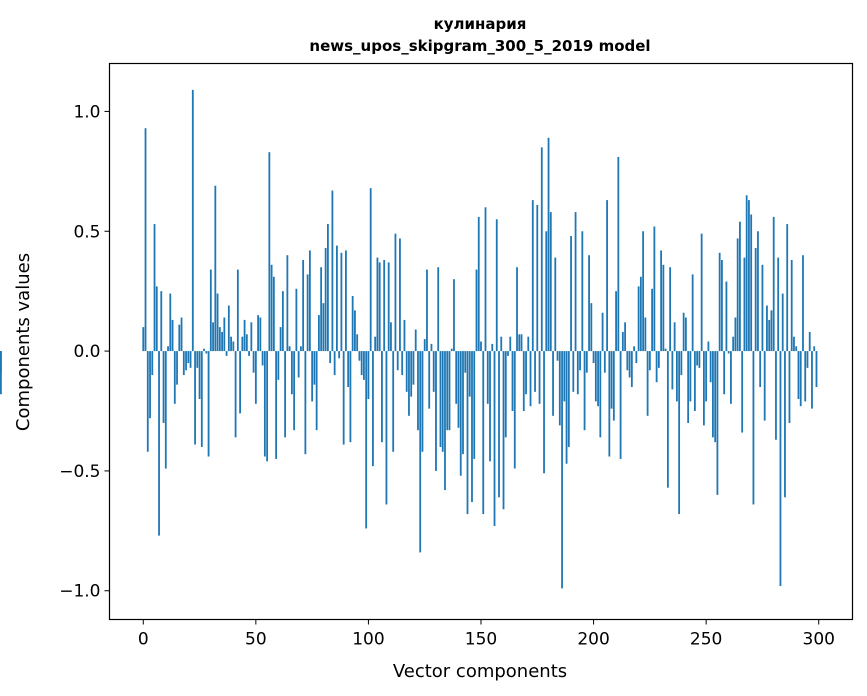 This screenshot has height=696, width=867. Describe the element at coordinates (23, 342) in the screenshot. I see `y-axis-label: Components values` at that location.